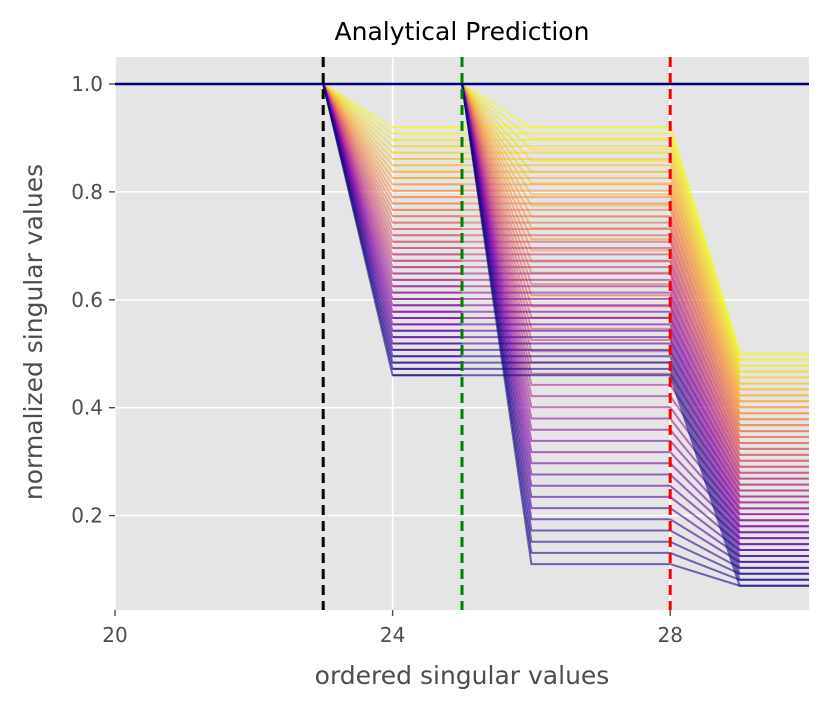  I want to click on y-tick-label: 0.8, so click(87, 192).